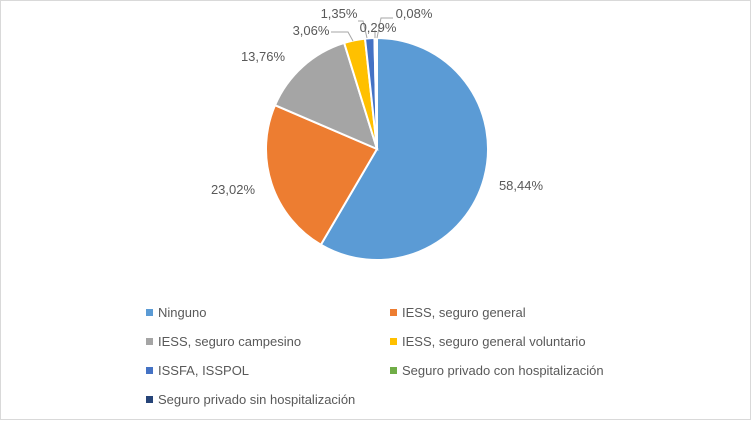  I want to click on data-label-2: 23,02%, so click(233, 189).